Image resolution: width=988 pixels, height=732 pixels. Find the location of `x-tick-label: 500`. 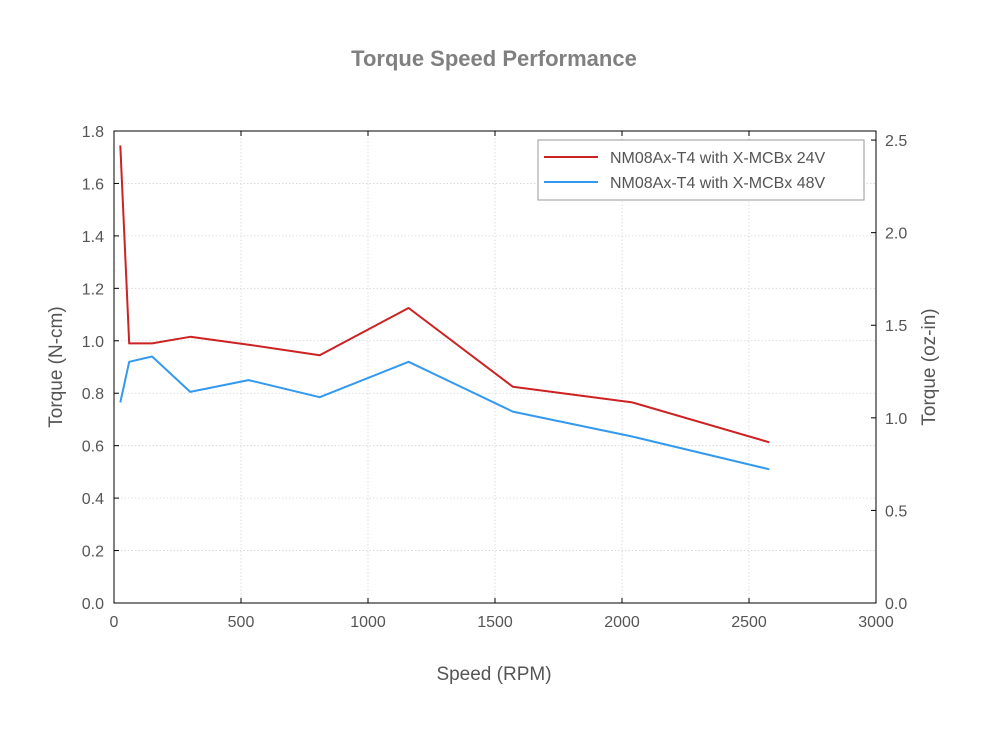

x-tick-label: 500 is located at coordinates (241, 622).